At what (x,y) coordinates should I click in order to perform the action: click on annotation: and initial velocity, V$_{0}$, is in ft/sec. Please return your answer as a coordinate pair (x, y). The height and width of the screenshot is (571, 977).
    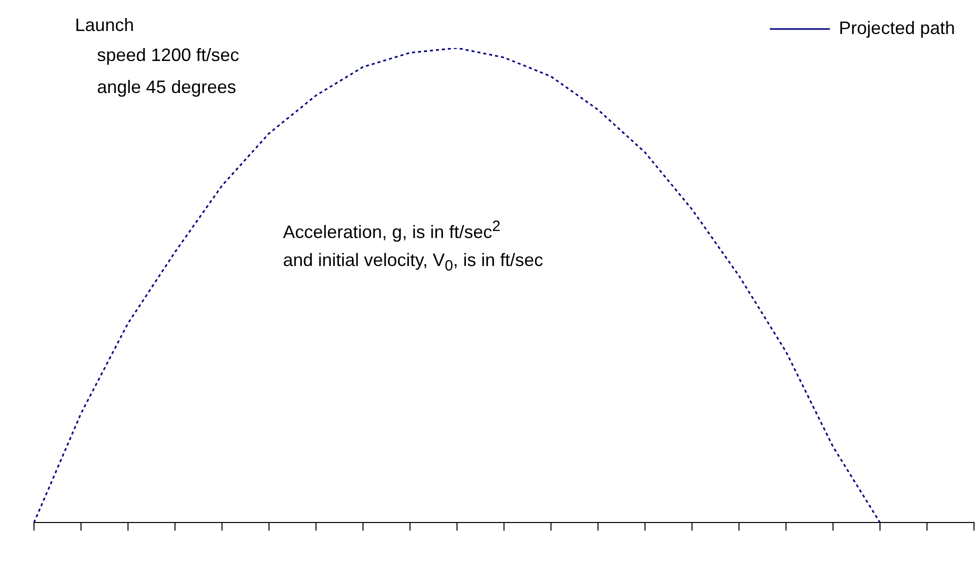
    Looking at the image, I should click on (413, 262).